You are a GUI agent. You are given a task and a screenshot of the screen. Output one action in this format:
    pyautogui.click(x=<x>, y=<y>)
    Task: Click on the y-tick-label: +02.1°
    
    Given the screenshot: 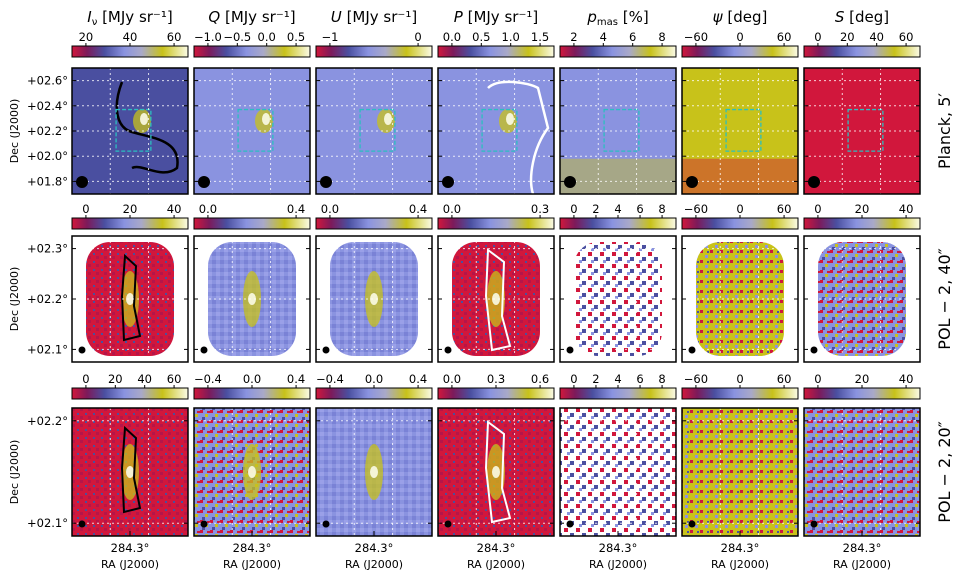 What is the action you would take?
    pyautogui.click(x=47, y=349)
    